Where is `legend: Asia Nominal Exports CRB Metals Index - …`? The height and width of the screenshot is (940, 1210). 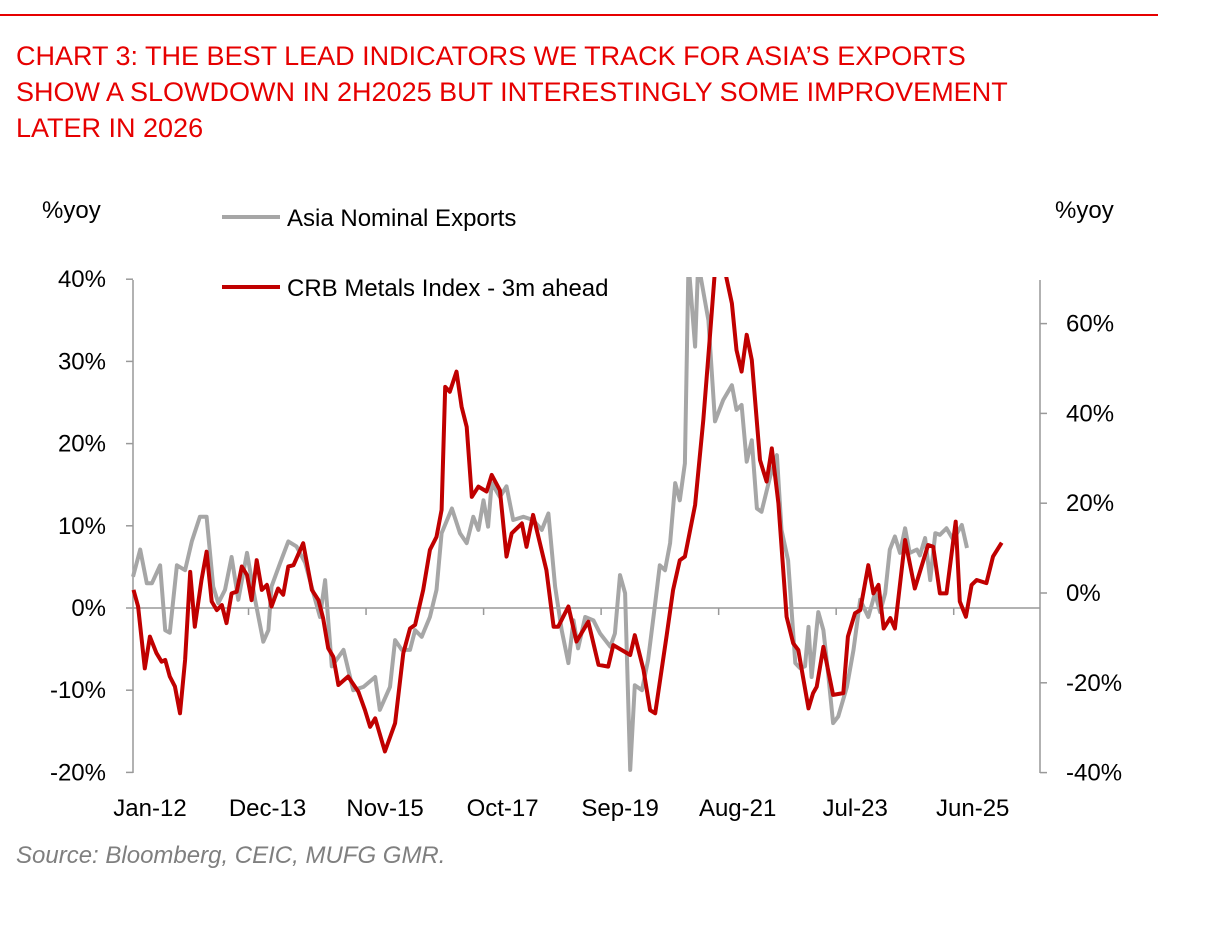 legend: Asia Nominal Exports CRB Metals Index - … is located at coordinates (415, 253).